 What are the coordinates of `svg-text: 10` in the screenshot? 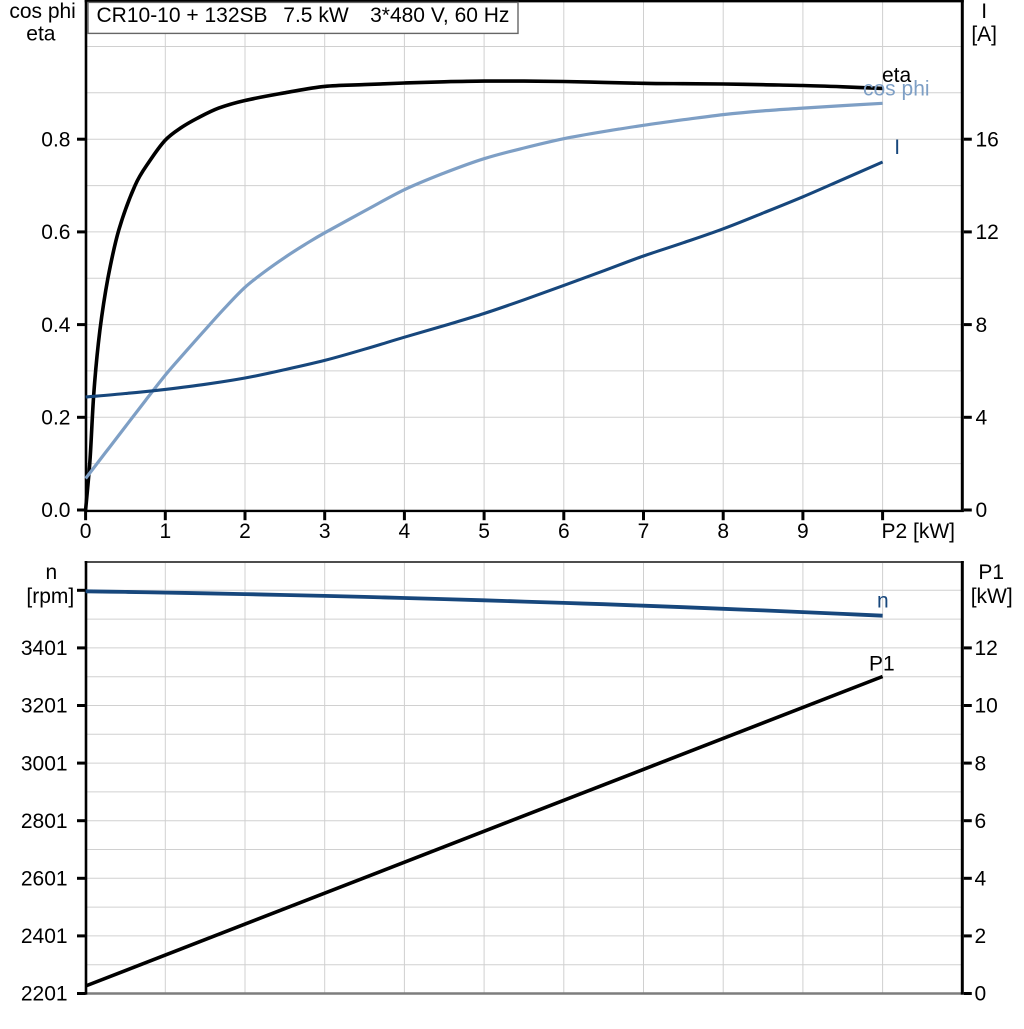 It's located at (986, 706).